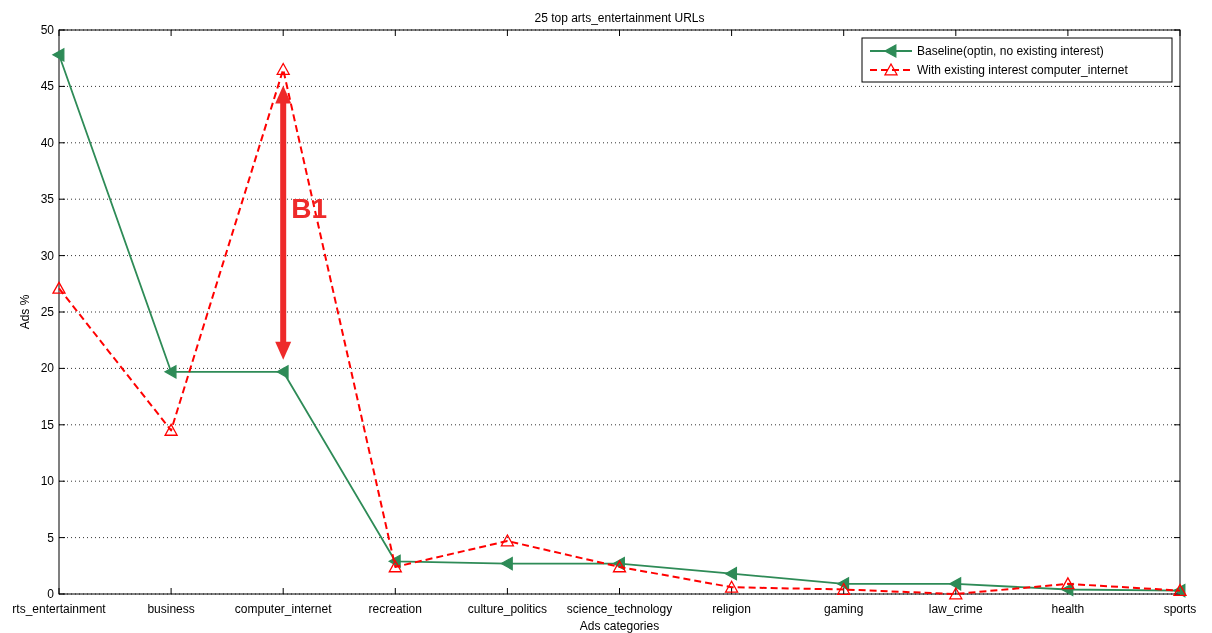 This screenshot has height=633, width=1212. I want to click on x-tick-label: culture_politics, so click(507, 609).